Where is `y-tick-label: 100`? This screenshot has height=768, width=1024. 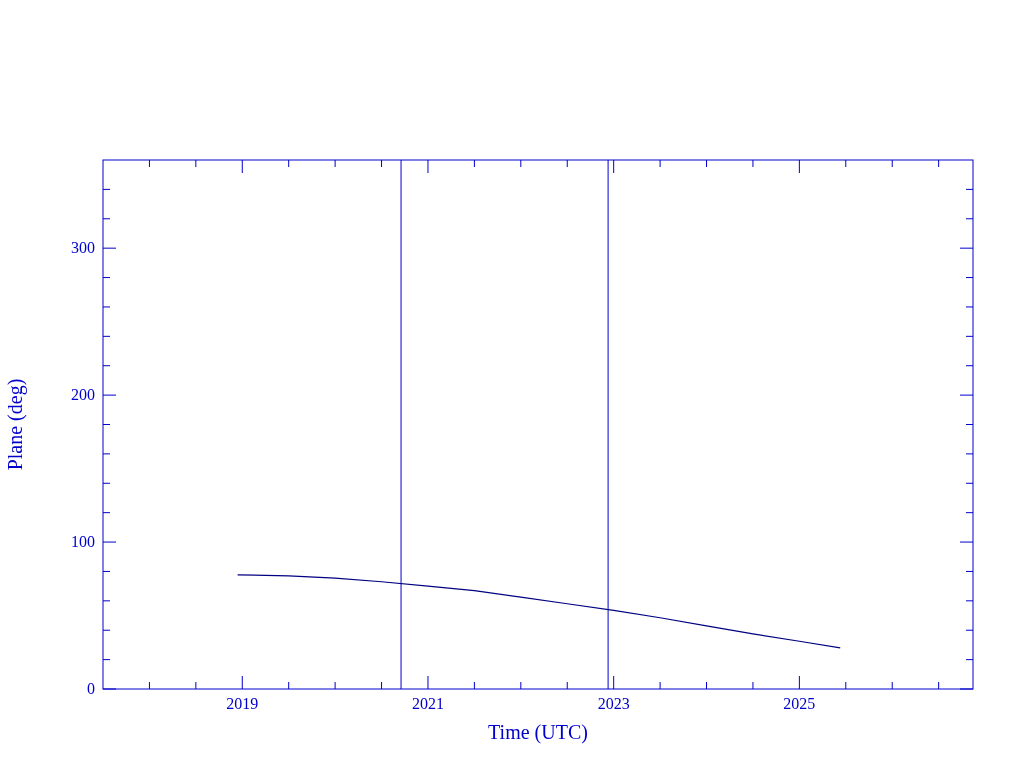 y-tick-label: 100 is located at coordinates (83, 542).